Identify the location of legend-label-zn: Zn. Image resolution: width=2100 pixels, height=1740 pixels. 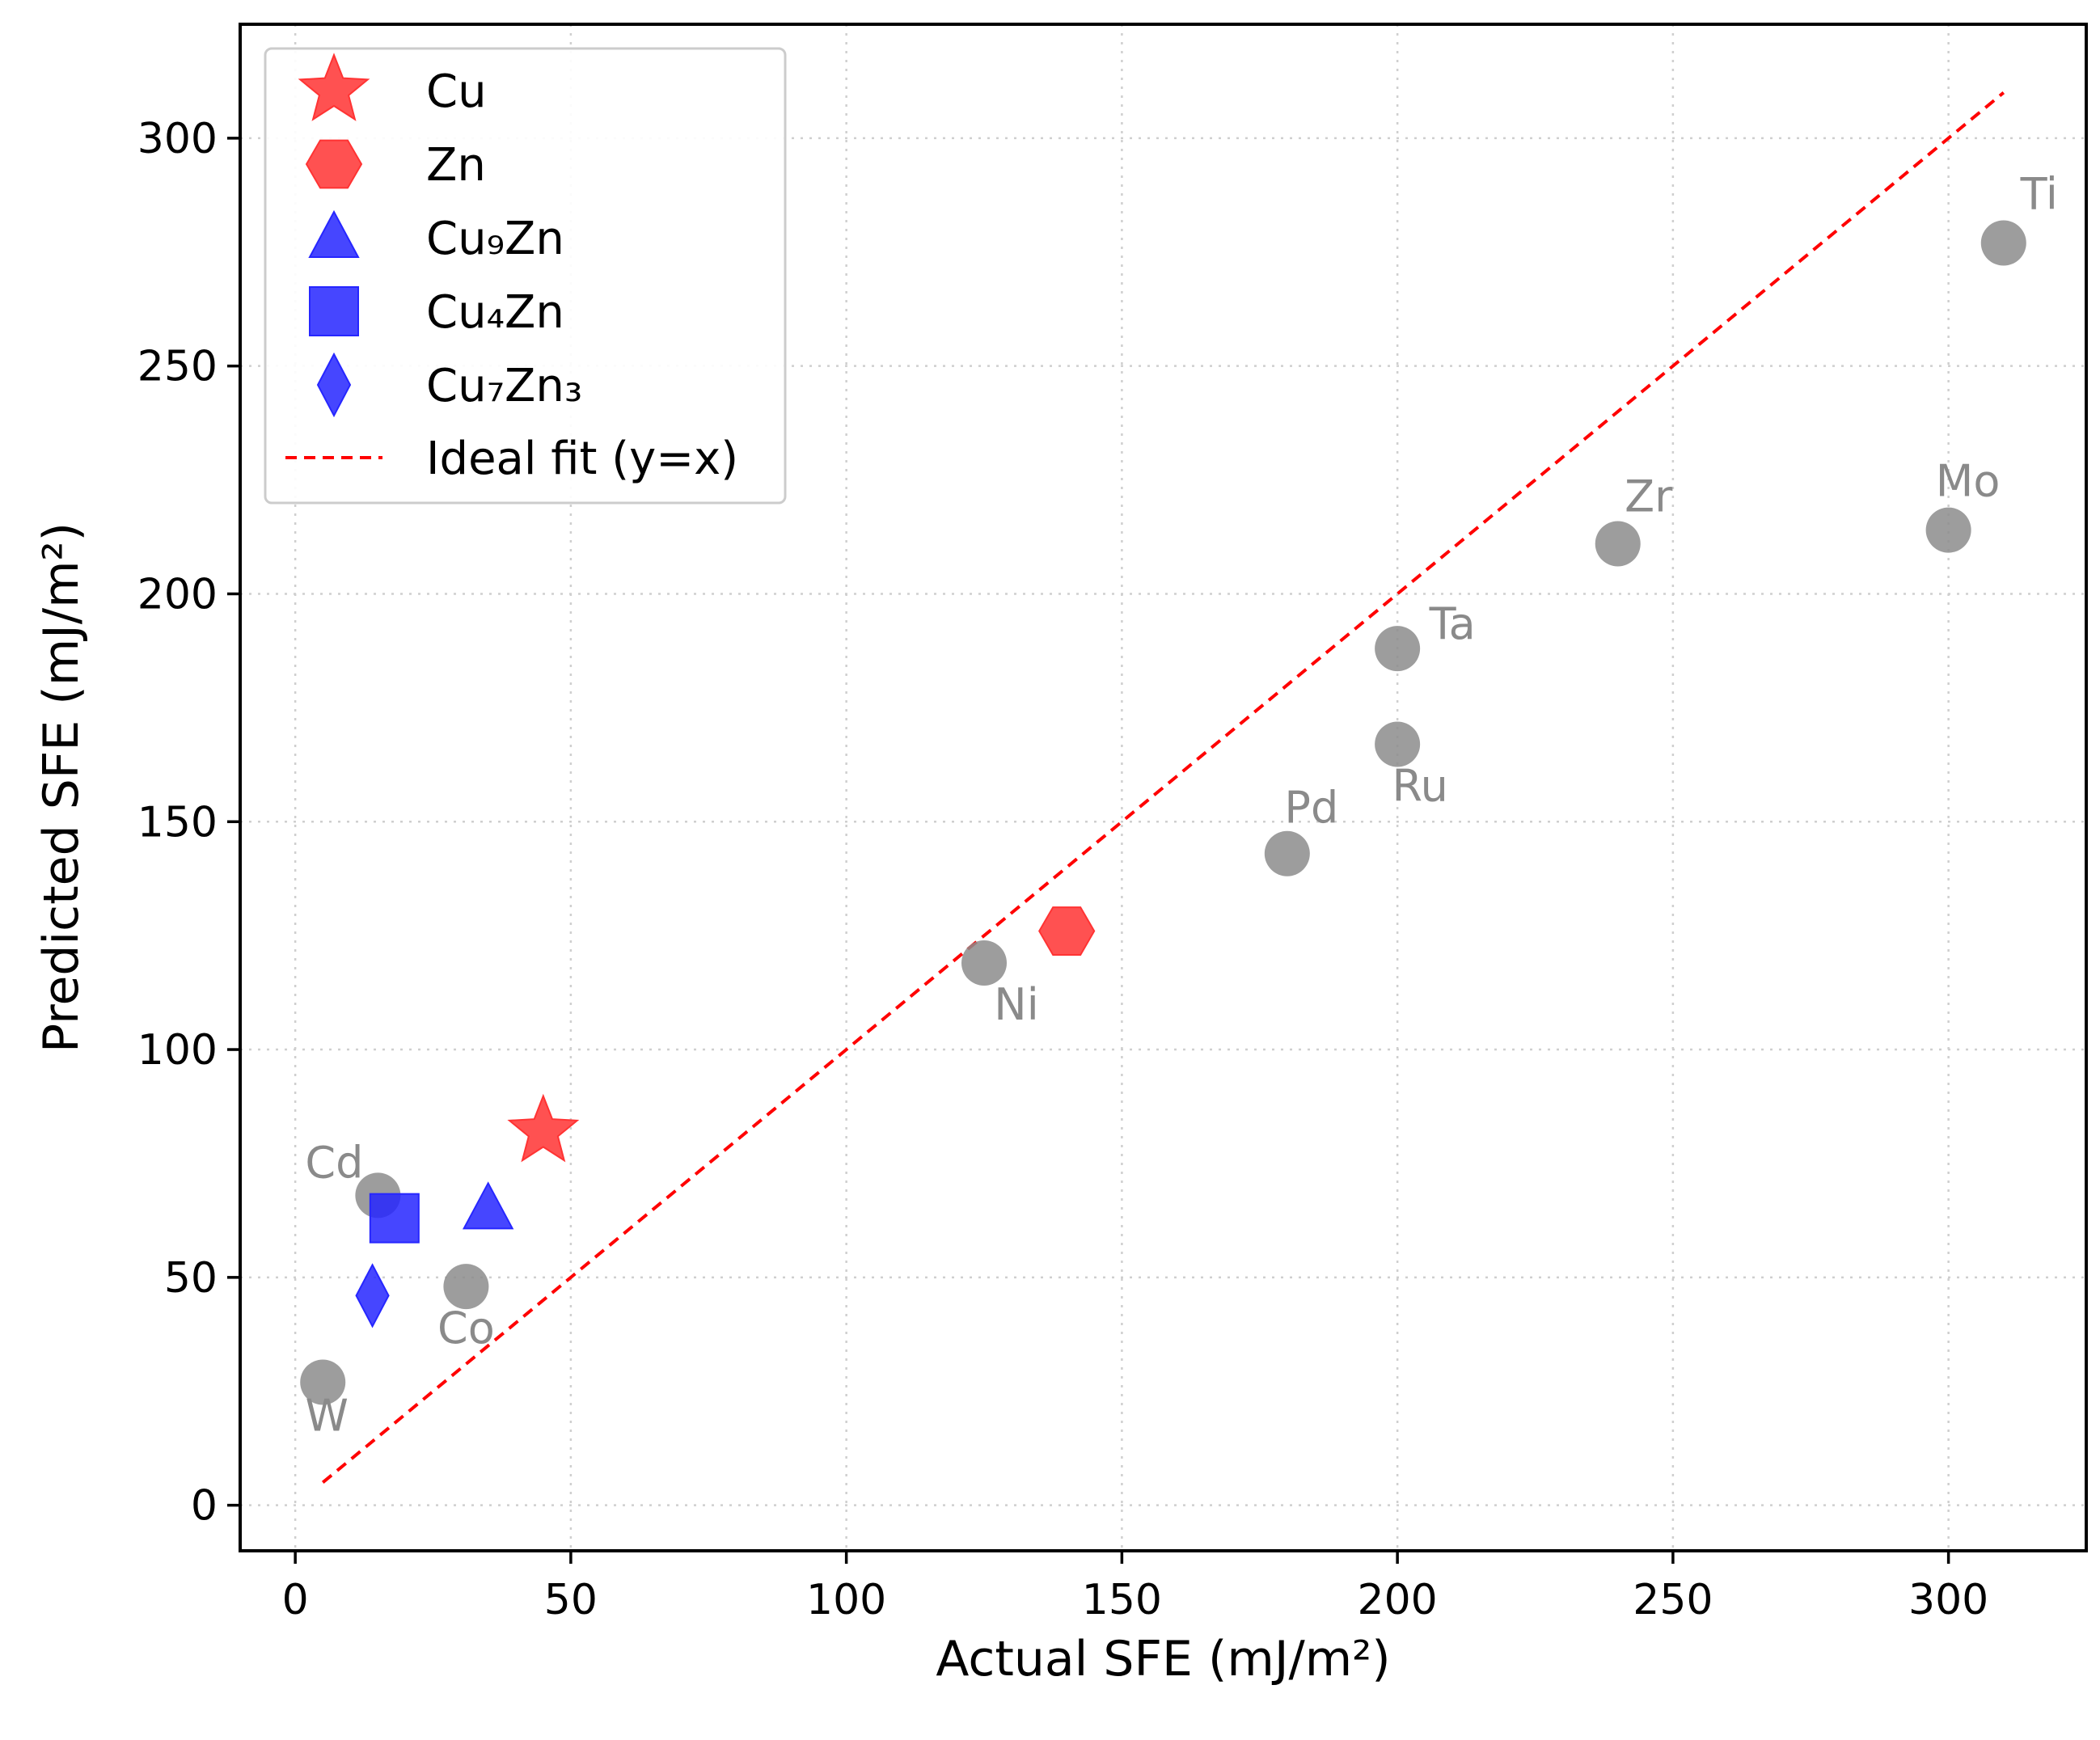
(456, 165).